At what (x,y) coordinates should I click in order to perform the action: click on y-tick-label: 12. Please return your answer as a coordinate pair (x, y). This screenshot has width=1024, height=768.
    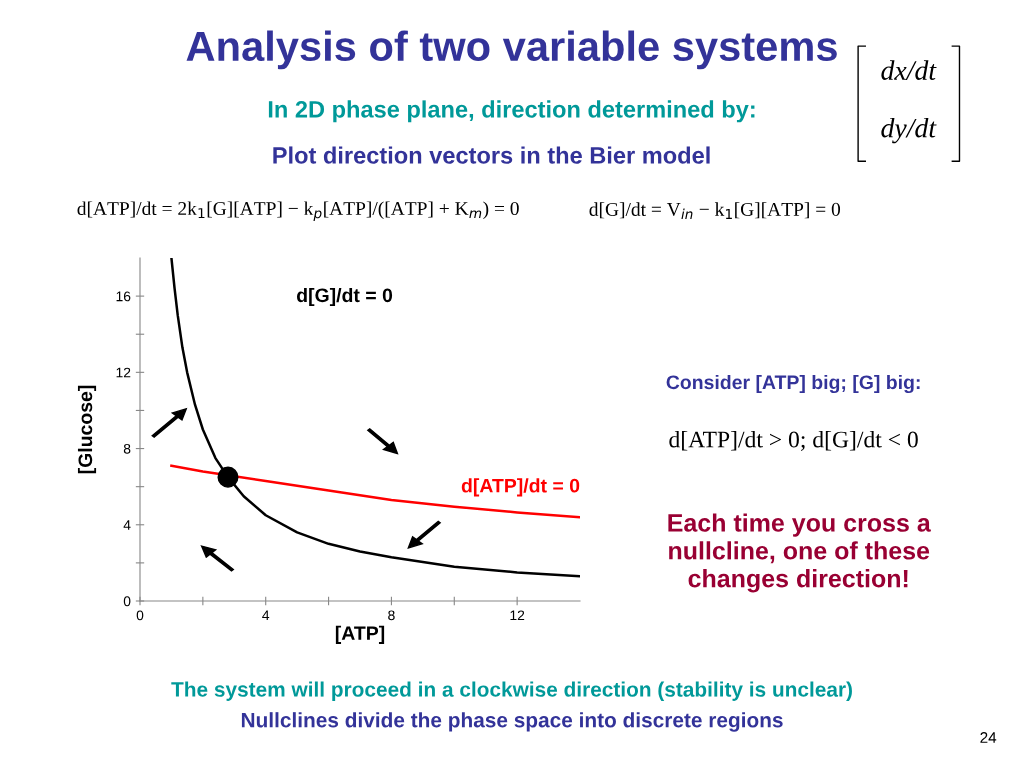
    Looking at the image, I should click on (123, 372).